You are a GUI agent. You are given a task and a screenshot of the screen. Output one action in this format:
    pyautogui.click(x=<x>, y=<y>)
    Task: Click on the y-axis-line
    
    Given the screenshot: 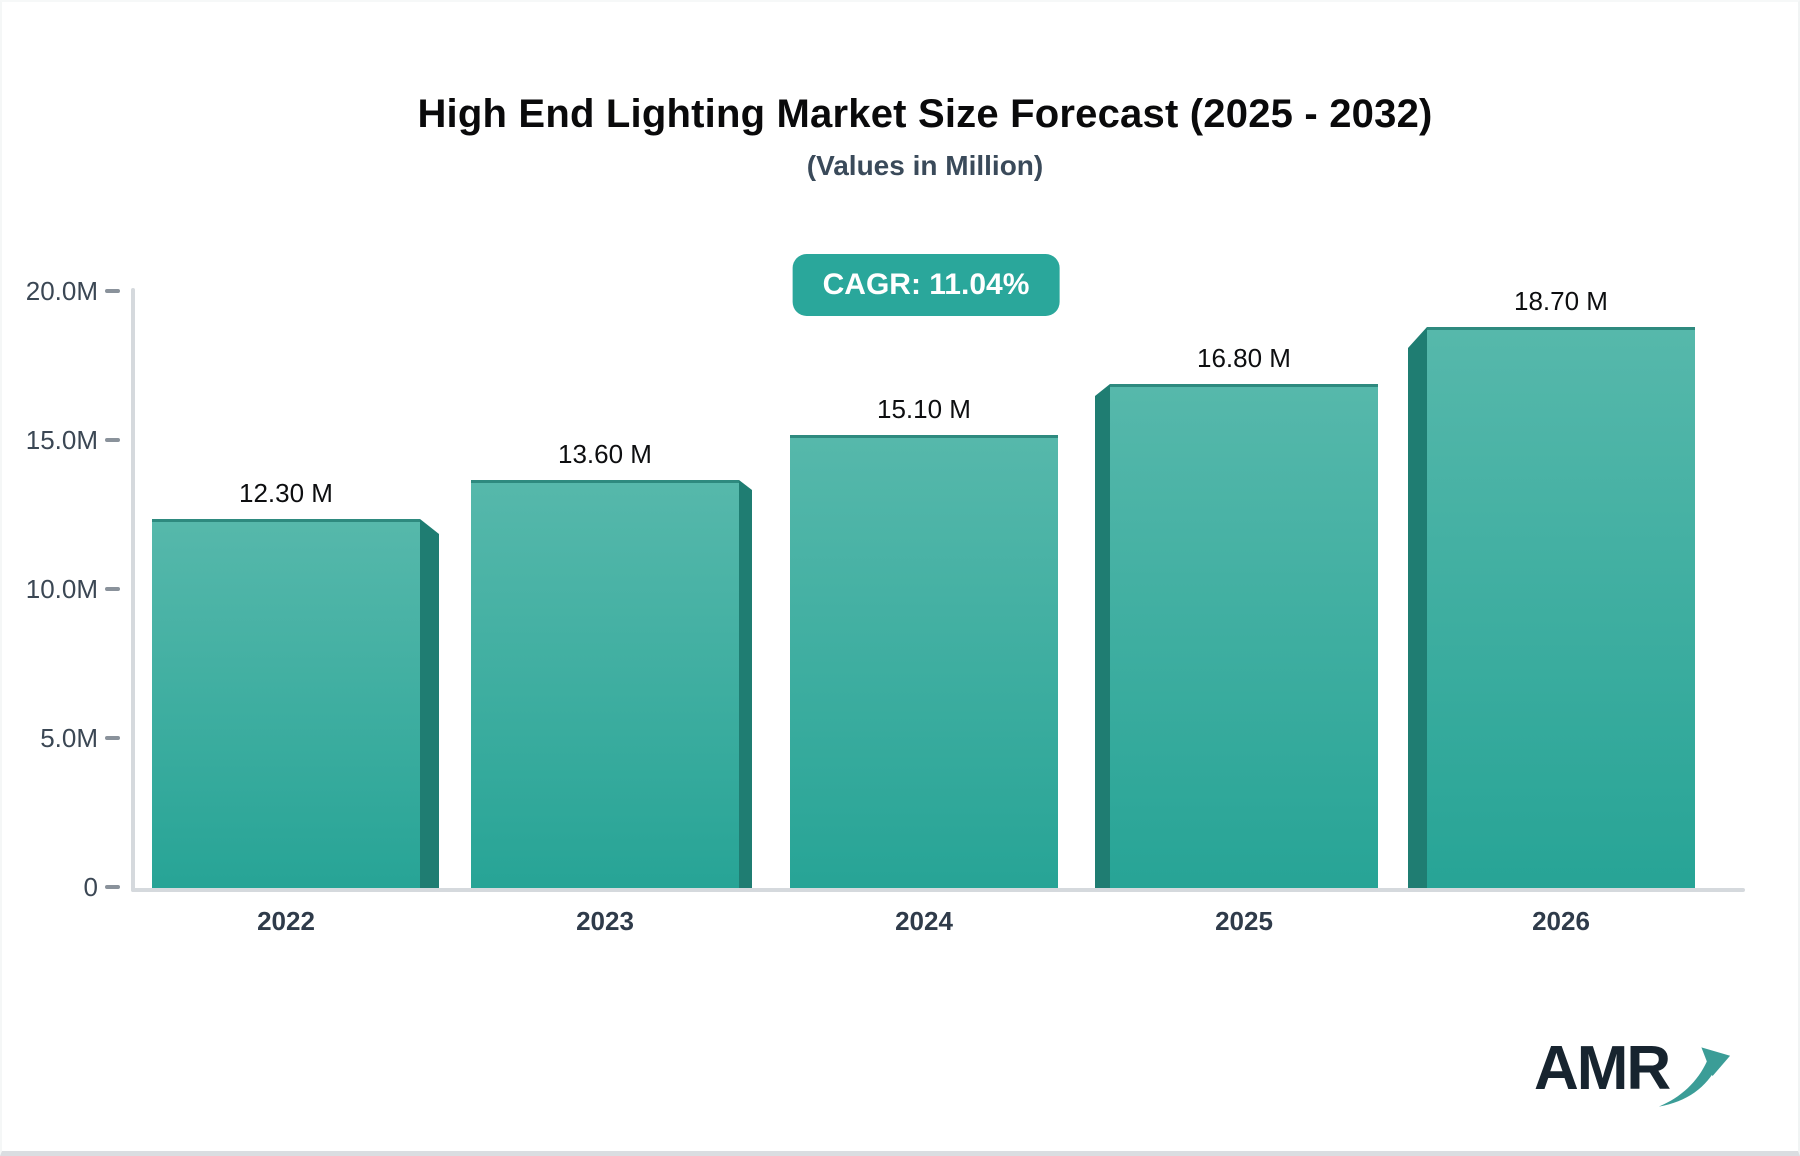 What is the action you would take?
    pyautogui.click(x=133, y=590)
    